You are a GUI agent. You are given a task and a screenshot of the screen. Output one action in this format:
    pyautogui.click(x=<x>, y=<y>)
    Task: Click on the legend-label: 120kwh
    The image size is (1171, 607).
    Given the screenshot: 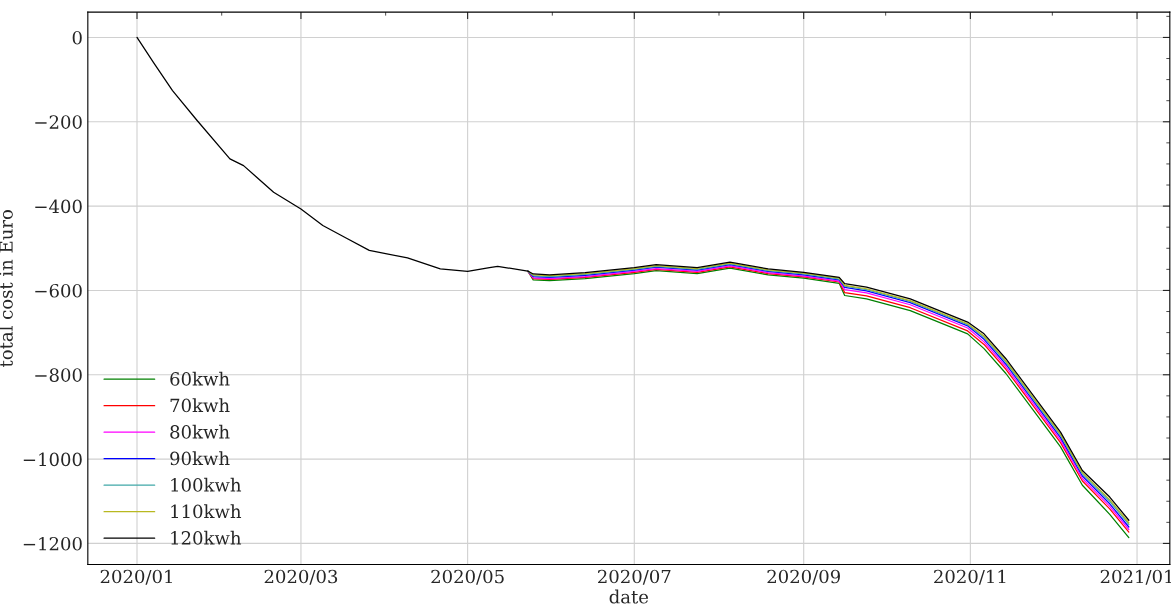 What is the action you would take?
    pyautogui.click(x=206, y=537)
    